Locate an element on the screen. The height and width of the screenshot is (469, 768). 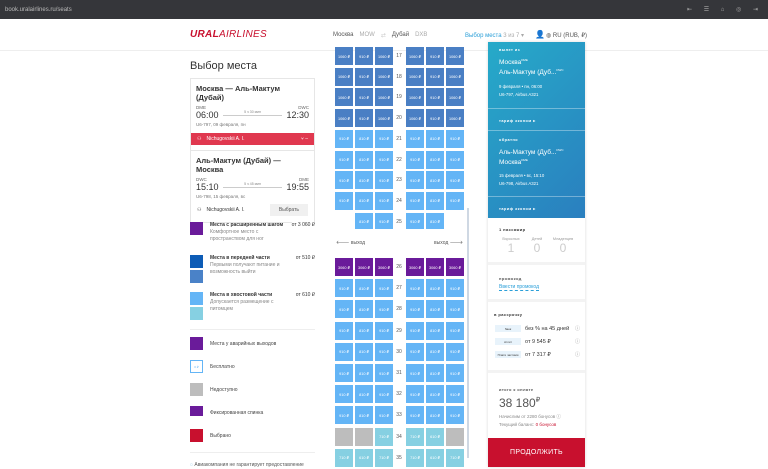
seat-21D: 910 ₽ is located at coordinates (415, 138).